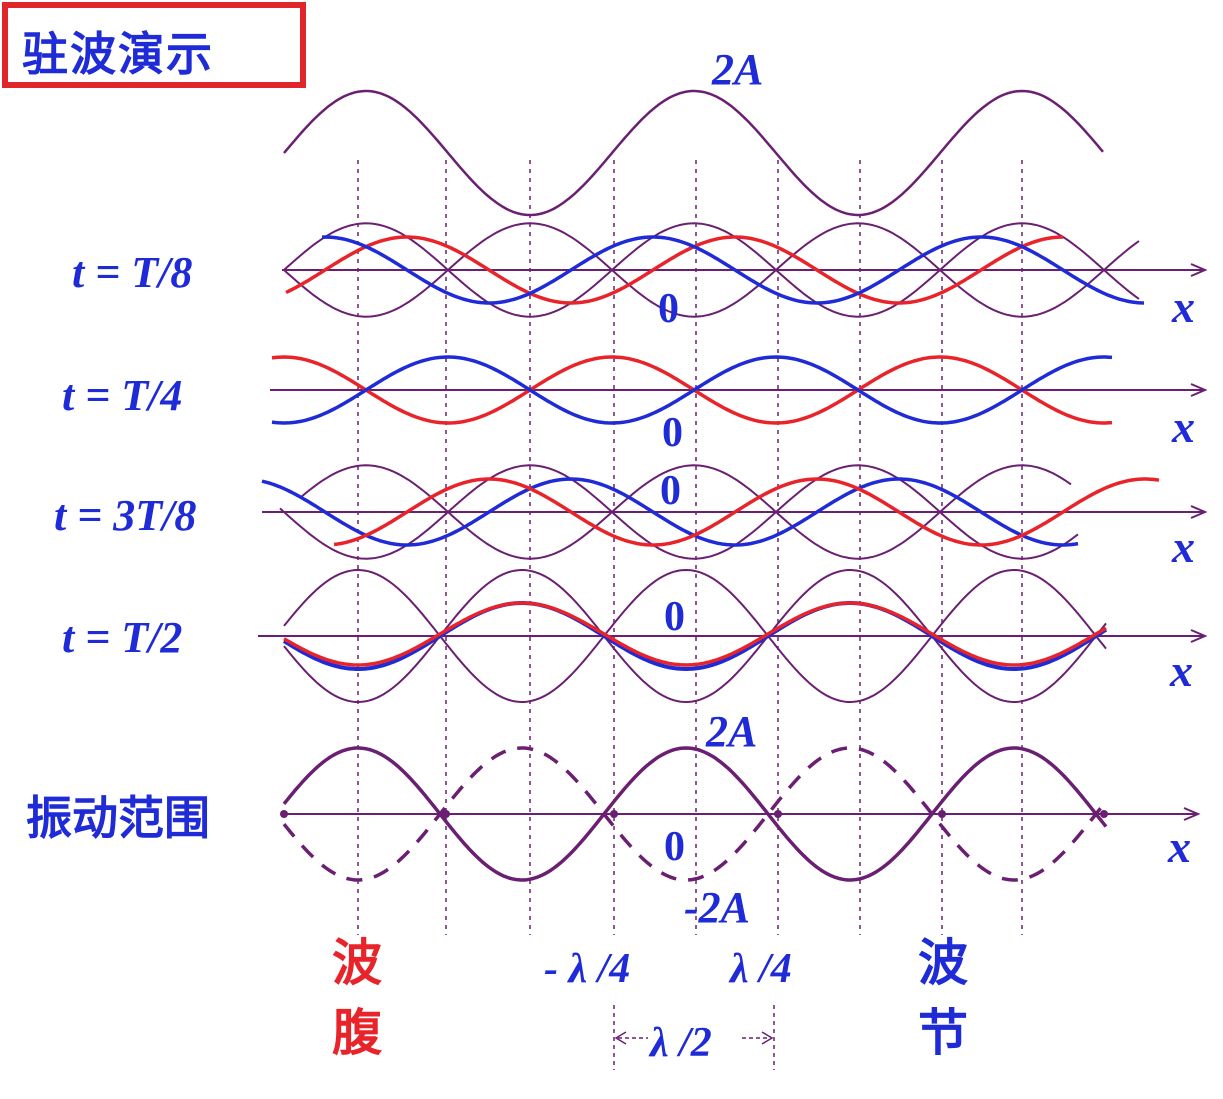 The width and height of the screenshot is (1223, 1099). I want to click on panel-vibration-range, so click(740, 814).